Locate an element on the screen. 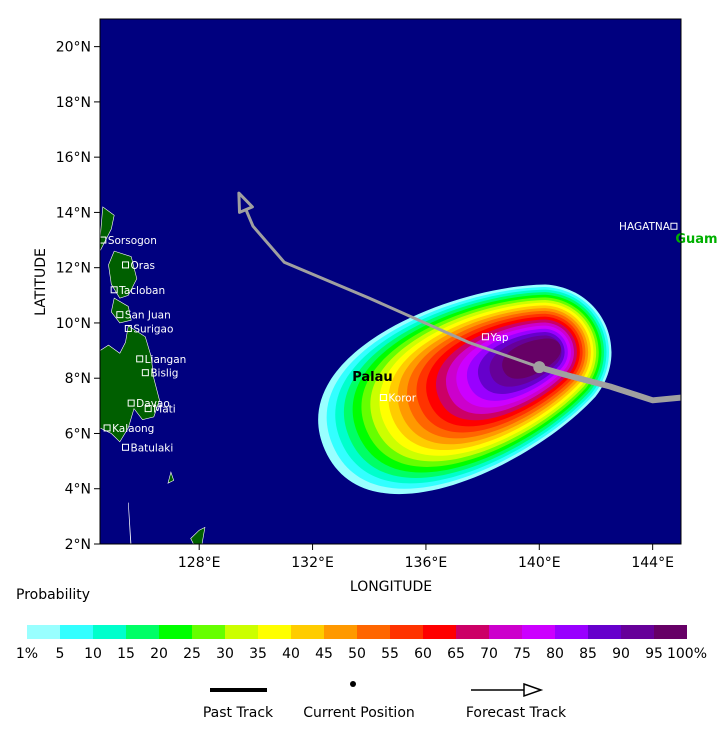 The image size is (720, 754). latitude-ticks: 2°N 4°N 6°N 8°N 10°N 12°N 14°N 16°N 18°N 20°N is located at coordinates (78, 296).